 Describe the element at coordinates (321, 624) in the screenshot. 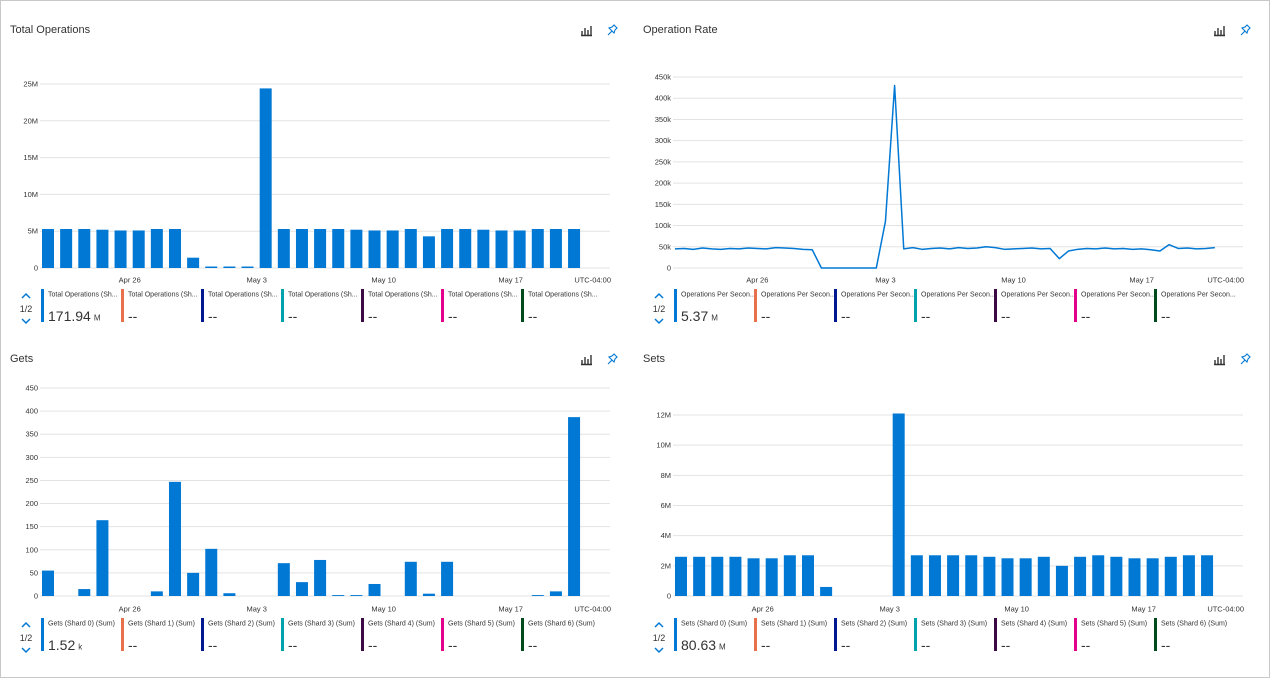

I see `legend-name: Gets (Shard 3) (Sum)` at that location.